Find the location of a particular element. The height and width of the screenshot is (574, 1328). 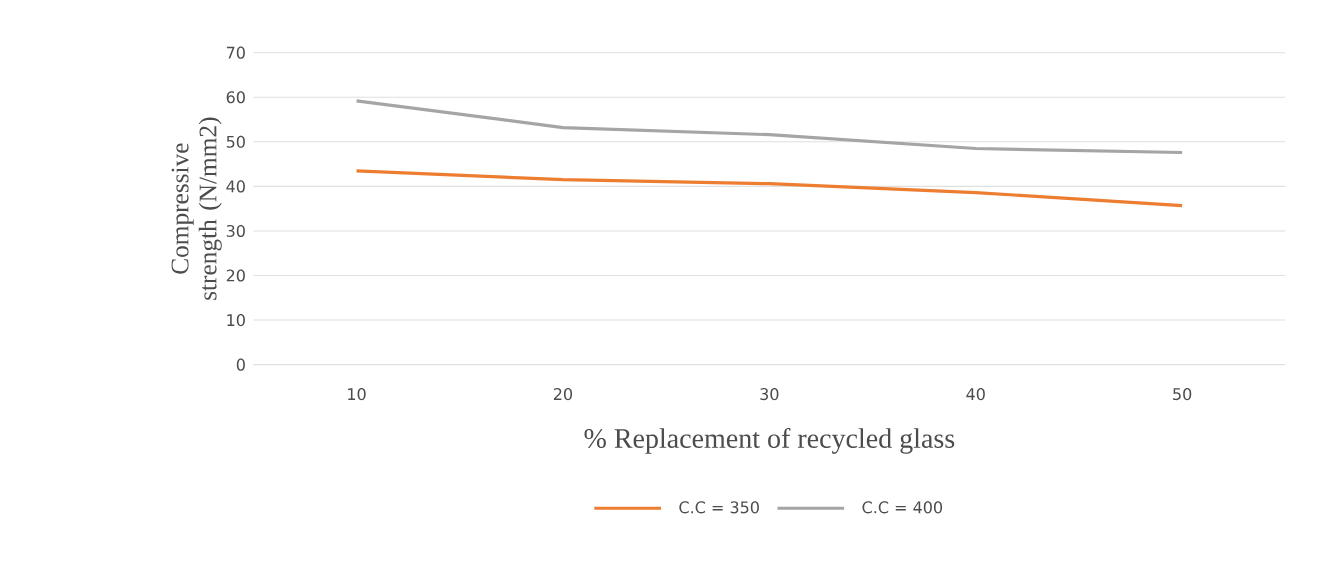

y-axis-title: Compressive strength (N/mm2) is located at coordinates (196, 208).